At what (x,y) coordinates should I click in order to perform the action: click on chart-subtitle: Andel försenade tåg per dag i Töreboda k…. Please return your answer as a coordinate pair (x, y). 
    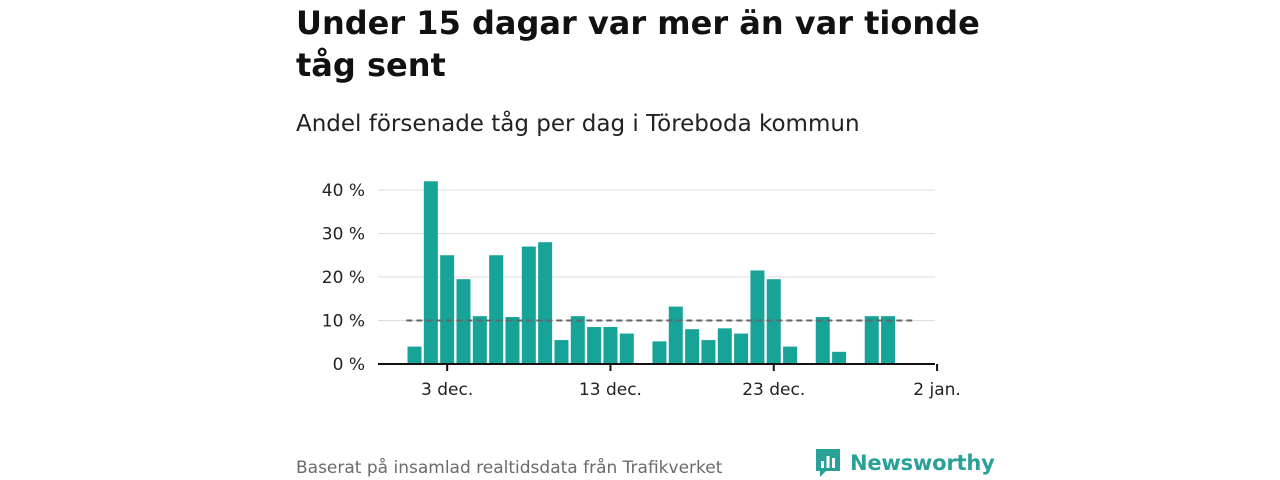
    Looking at the image, I should click on (578, 124).